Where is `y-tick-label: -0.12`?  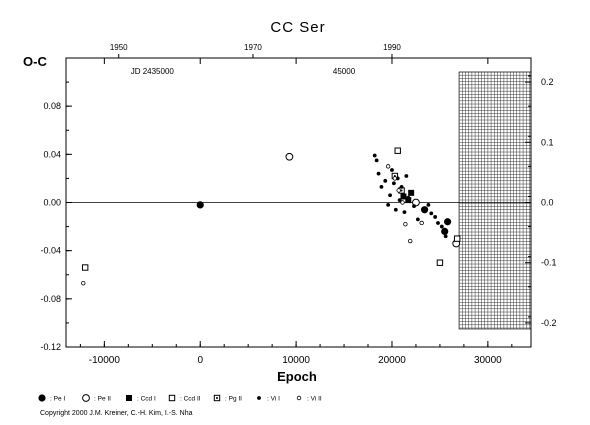 y-tick-label: -0.12 is located at coordinates (50, 347).